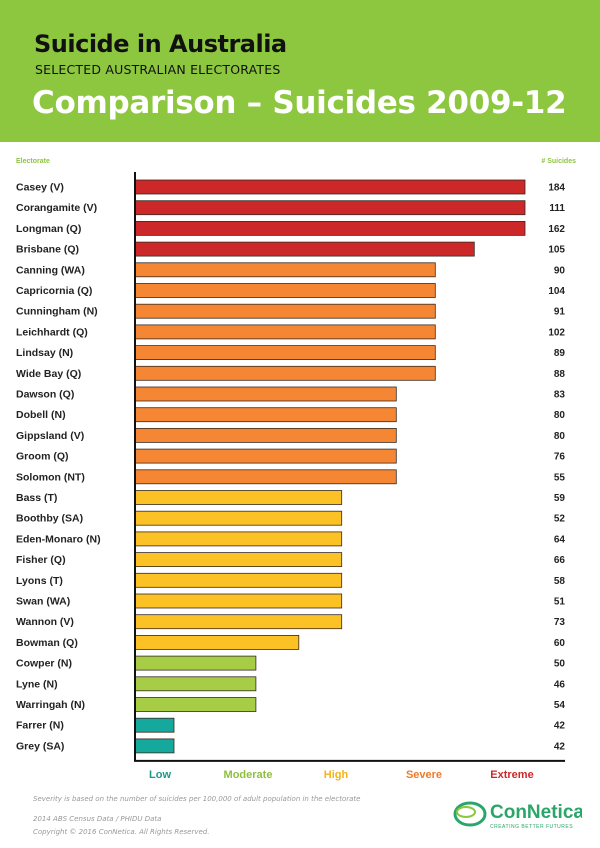 The height and width of the screenshot is (848, 600). What do you see at coordinates (560, 270) in the screenshot?
I see `value-label: 90` at bounding box center [560, 270].